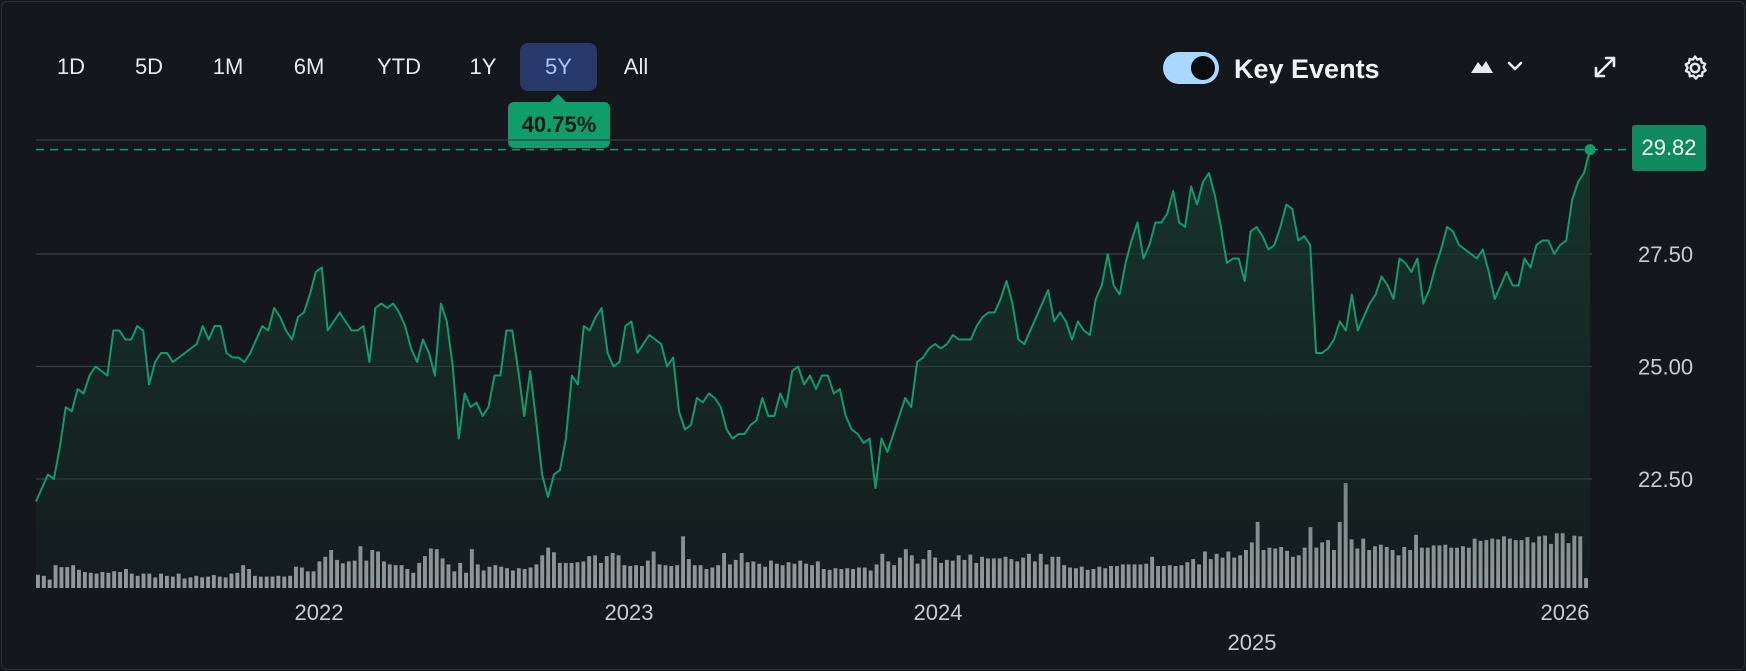 This screenshot has width=1746, height=671. I want to click on period-change-badge: 40.75%, so click(559, 125).